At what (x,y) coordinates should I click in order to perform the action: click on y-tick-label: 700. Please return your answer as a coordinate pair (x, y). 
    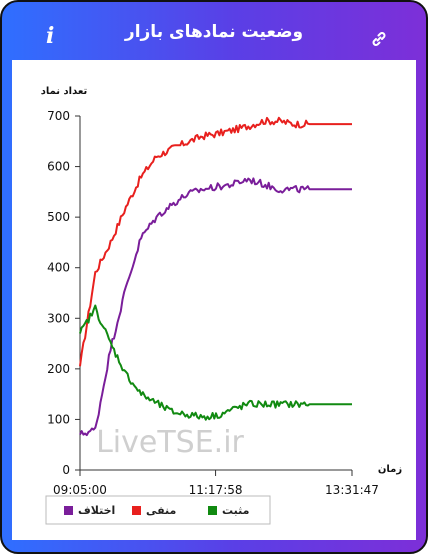
    Looking at the image, I should click on (58, 116).